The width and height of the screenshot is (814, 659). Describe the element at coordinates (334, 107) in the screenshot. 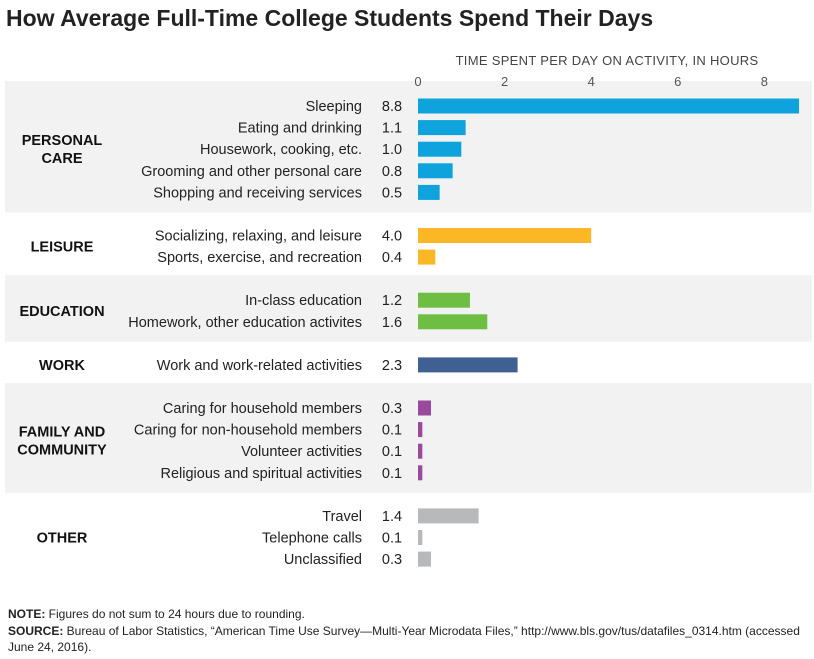

I see `category-label: Sleeping` at that location.